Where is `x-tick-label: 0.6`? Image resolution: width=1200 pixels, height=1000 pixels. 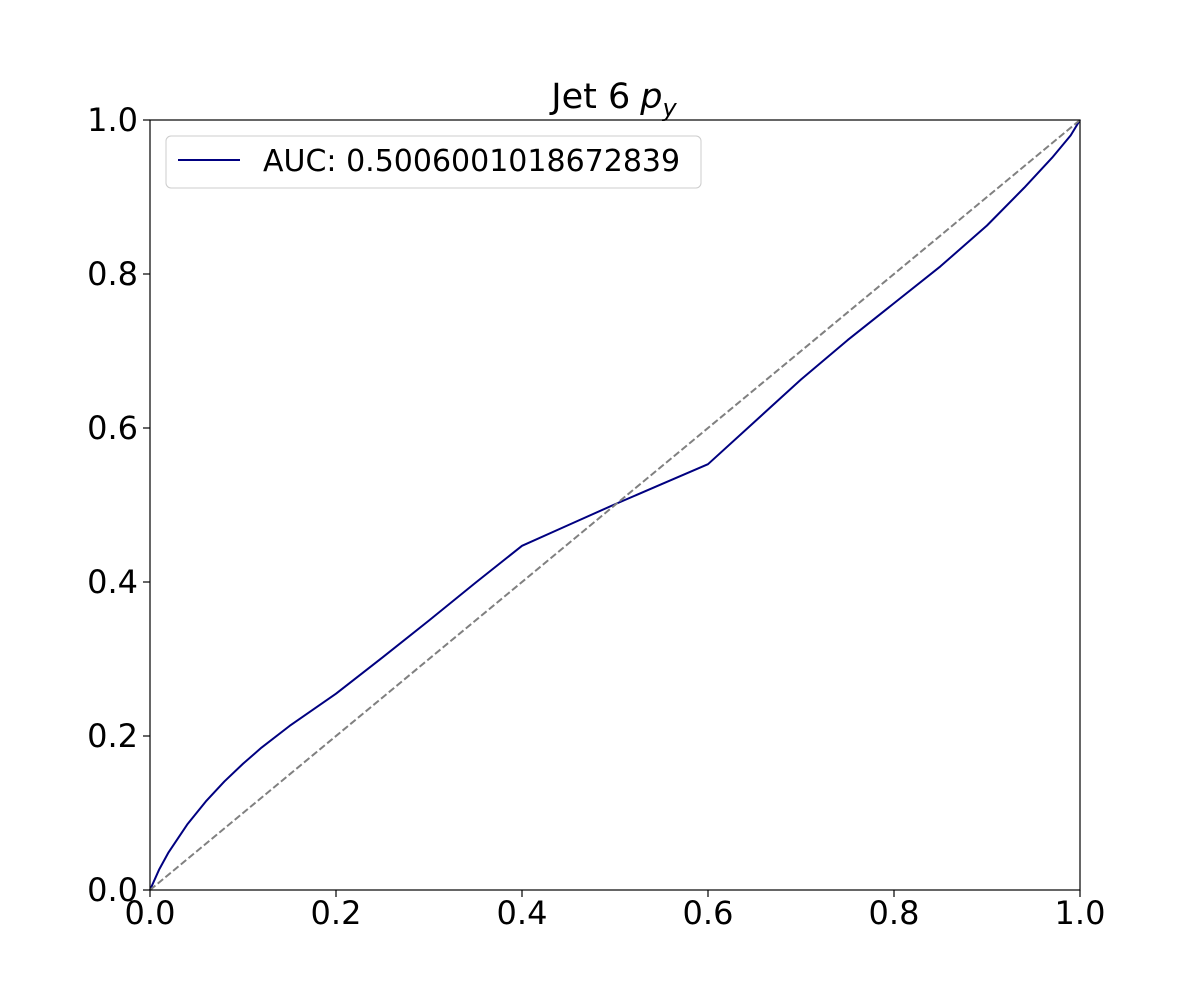 x-tick-label: 0.6 is located at coordinates (708, 913).